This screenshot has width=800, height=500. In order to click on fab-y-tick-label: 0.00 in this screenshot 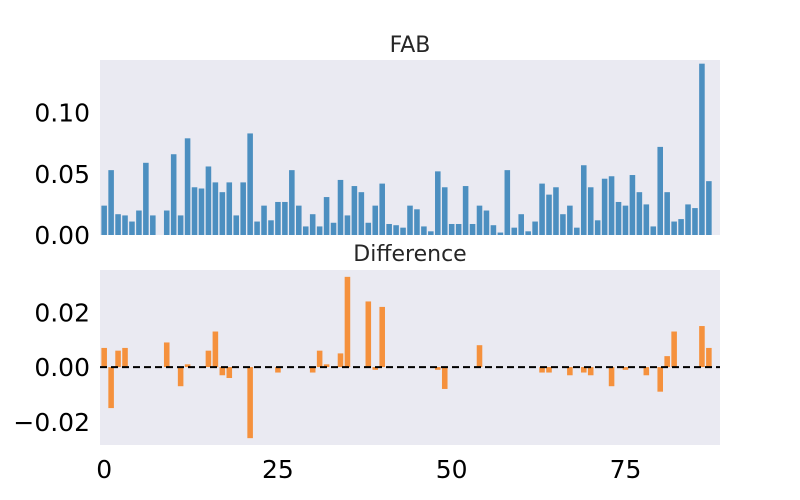, I will do `click(62, 235)`.